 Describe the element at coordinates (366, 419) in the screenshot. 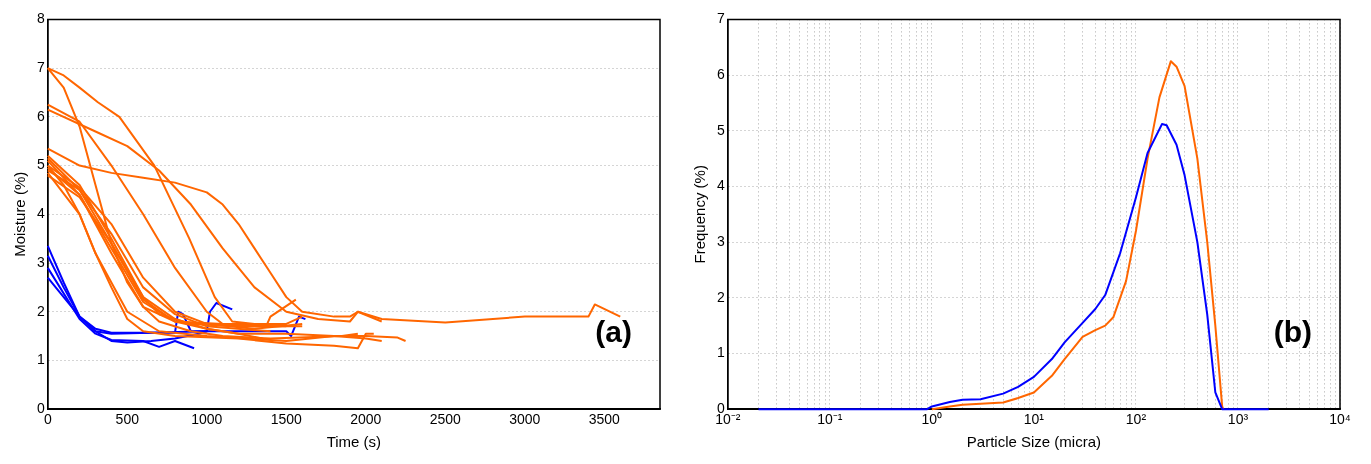

I see `x-tick-label: 2000` at that location.